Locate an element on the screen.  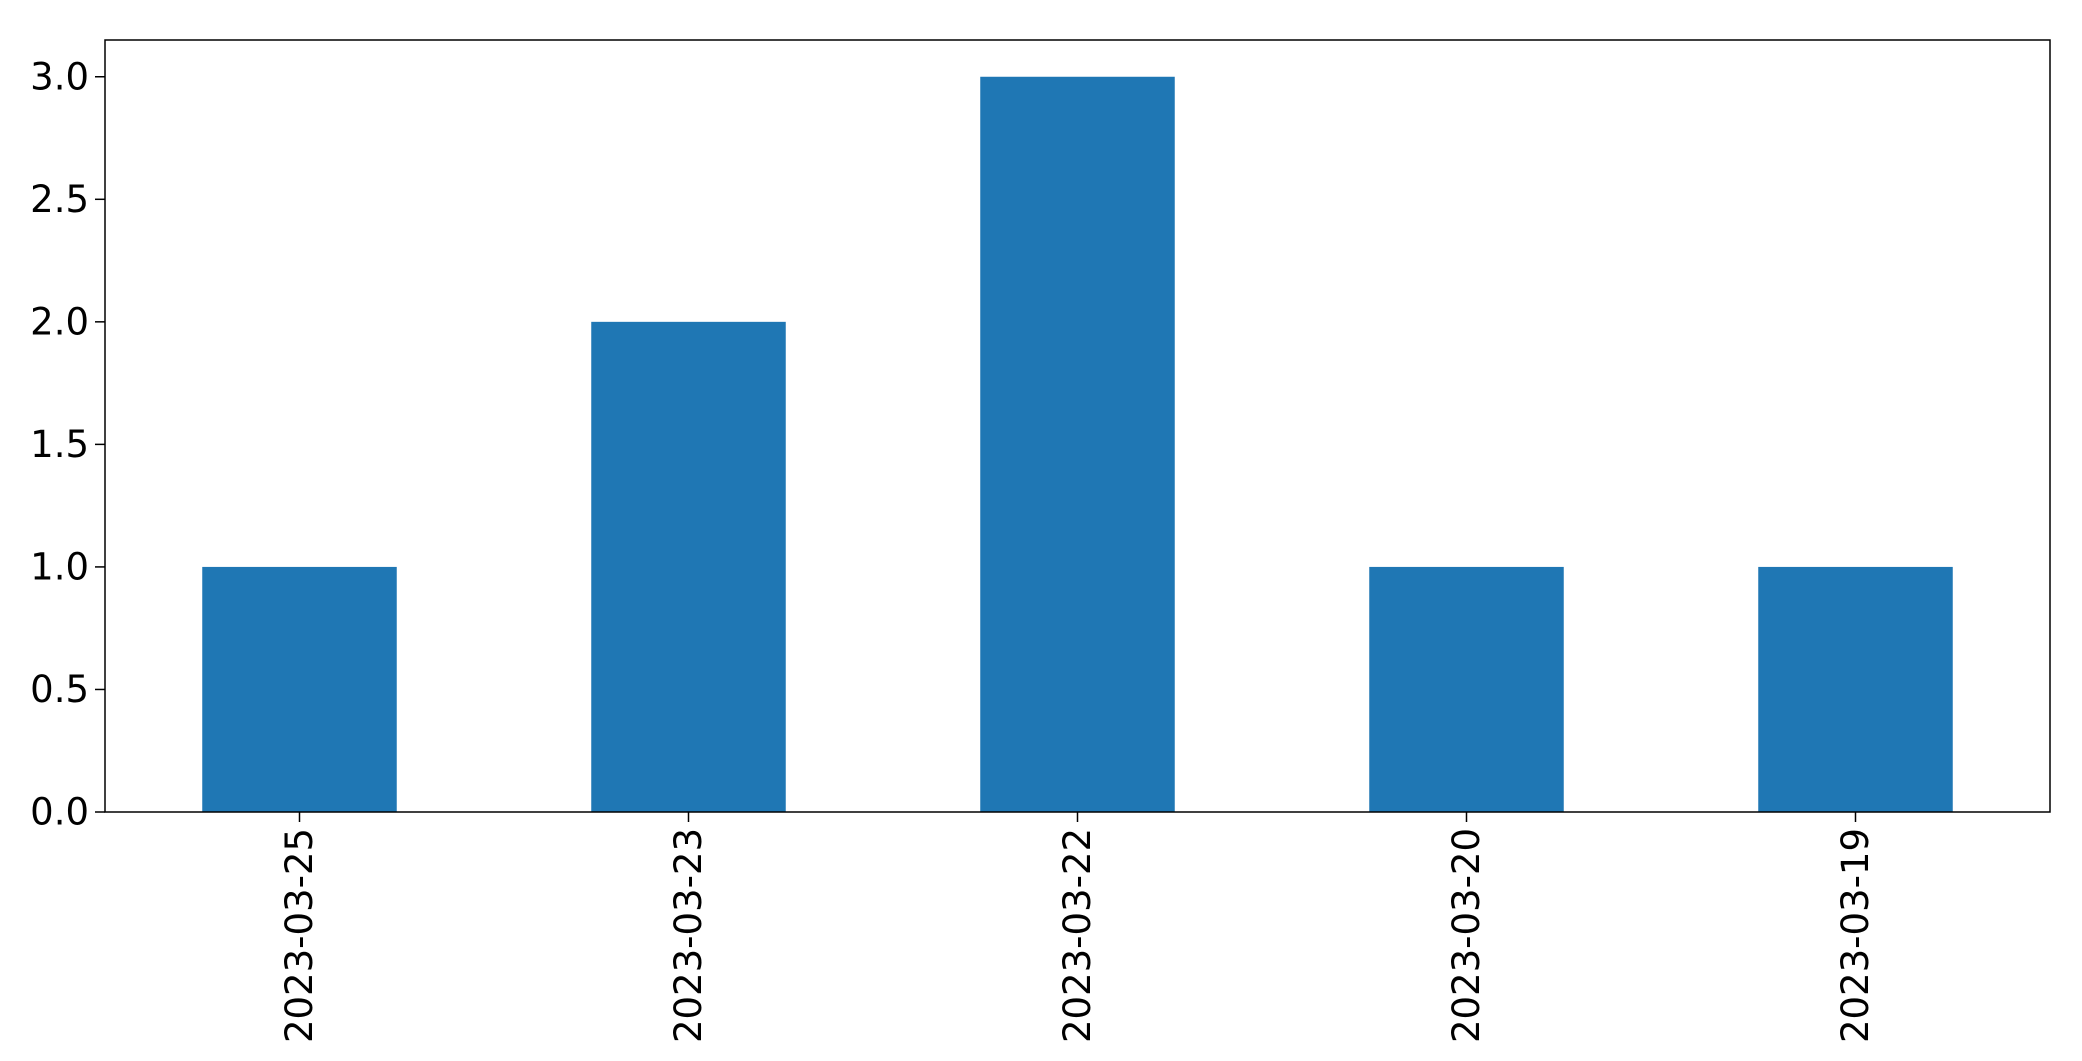
x-tick-label: 2023-03-22 is located at coordinates (1077, 935).